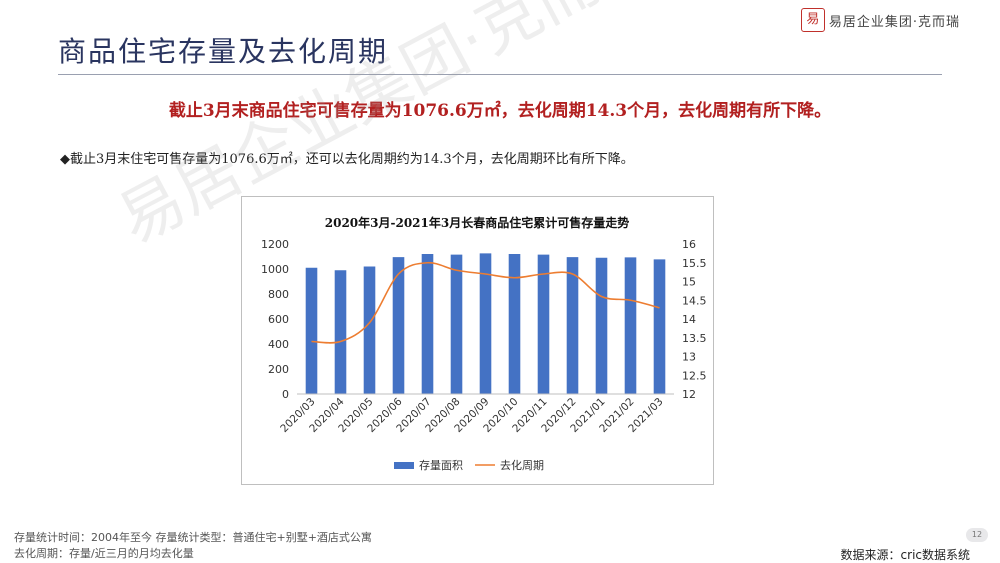 This screenshot has width=1000, height=563. What do you see at coordinates (689, 394) in the screenshot?
I see `y-right-tick-label: 12` at bounding box center [689, 394].